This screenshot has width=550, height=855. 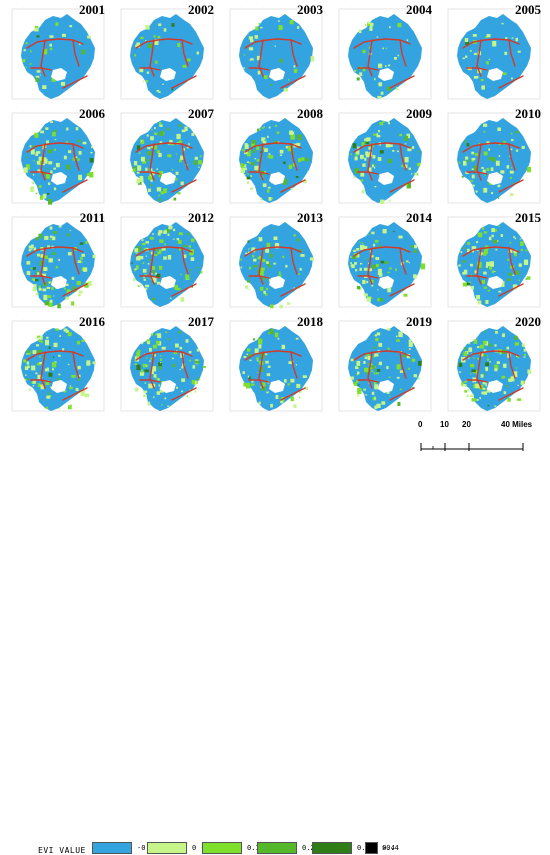 What do you see at coordinates (517, 424) in the screenshot?
I see `scale-label-40: 40 Miles` at bounding box center [517, 424].